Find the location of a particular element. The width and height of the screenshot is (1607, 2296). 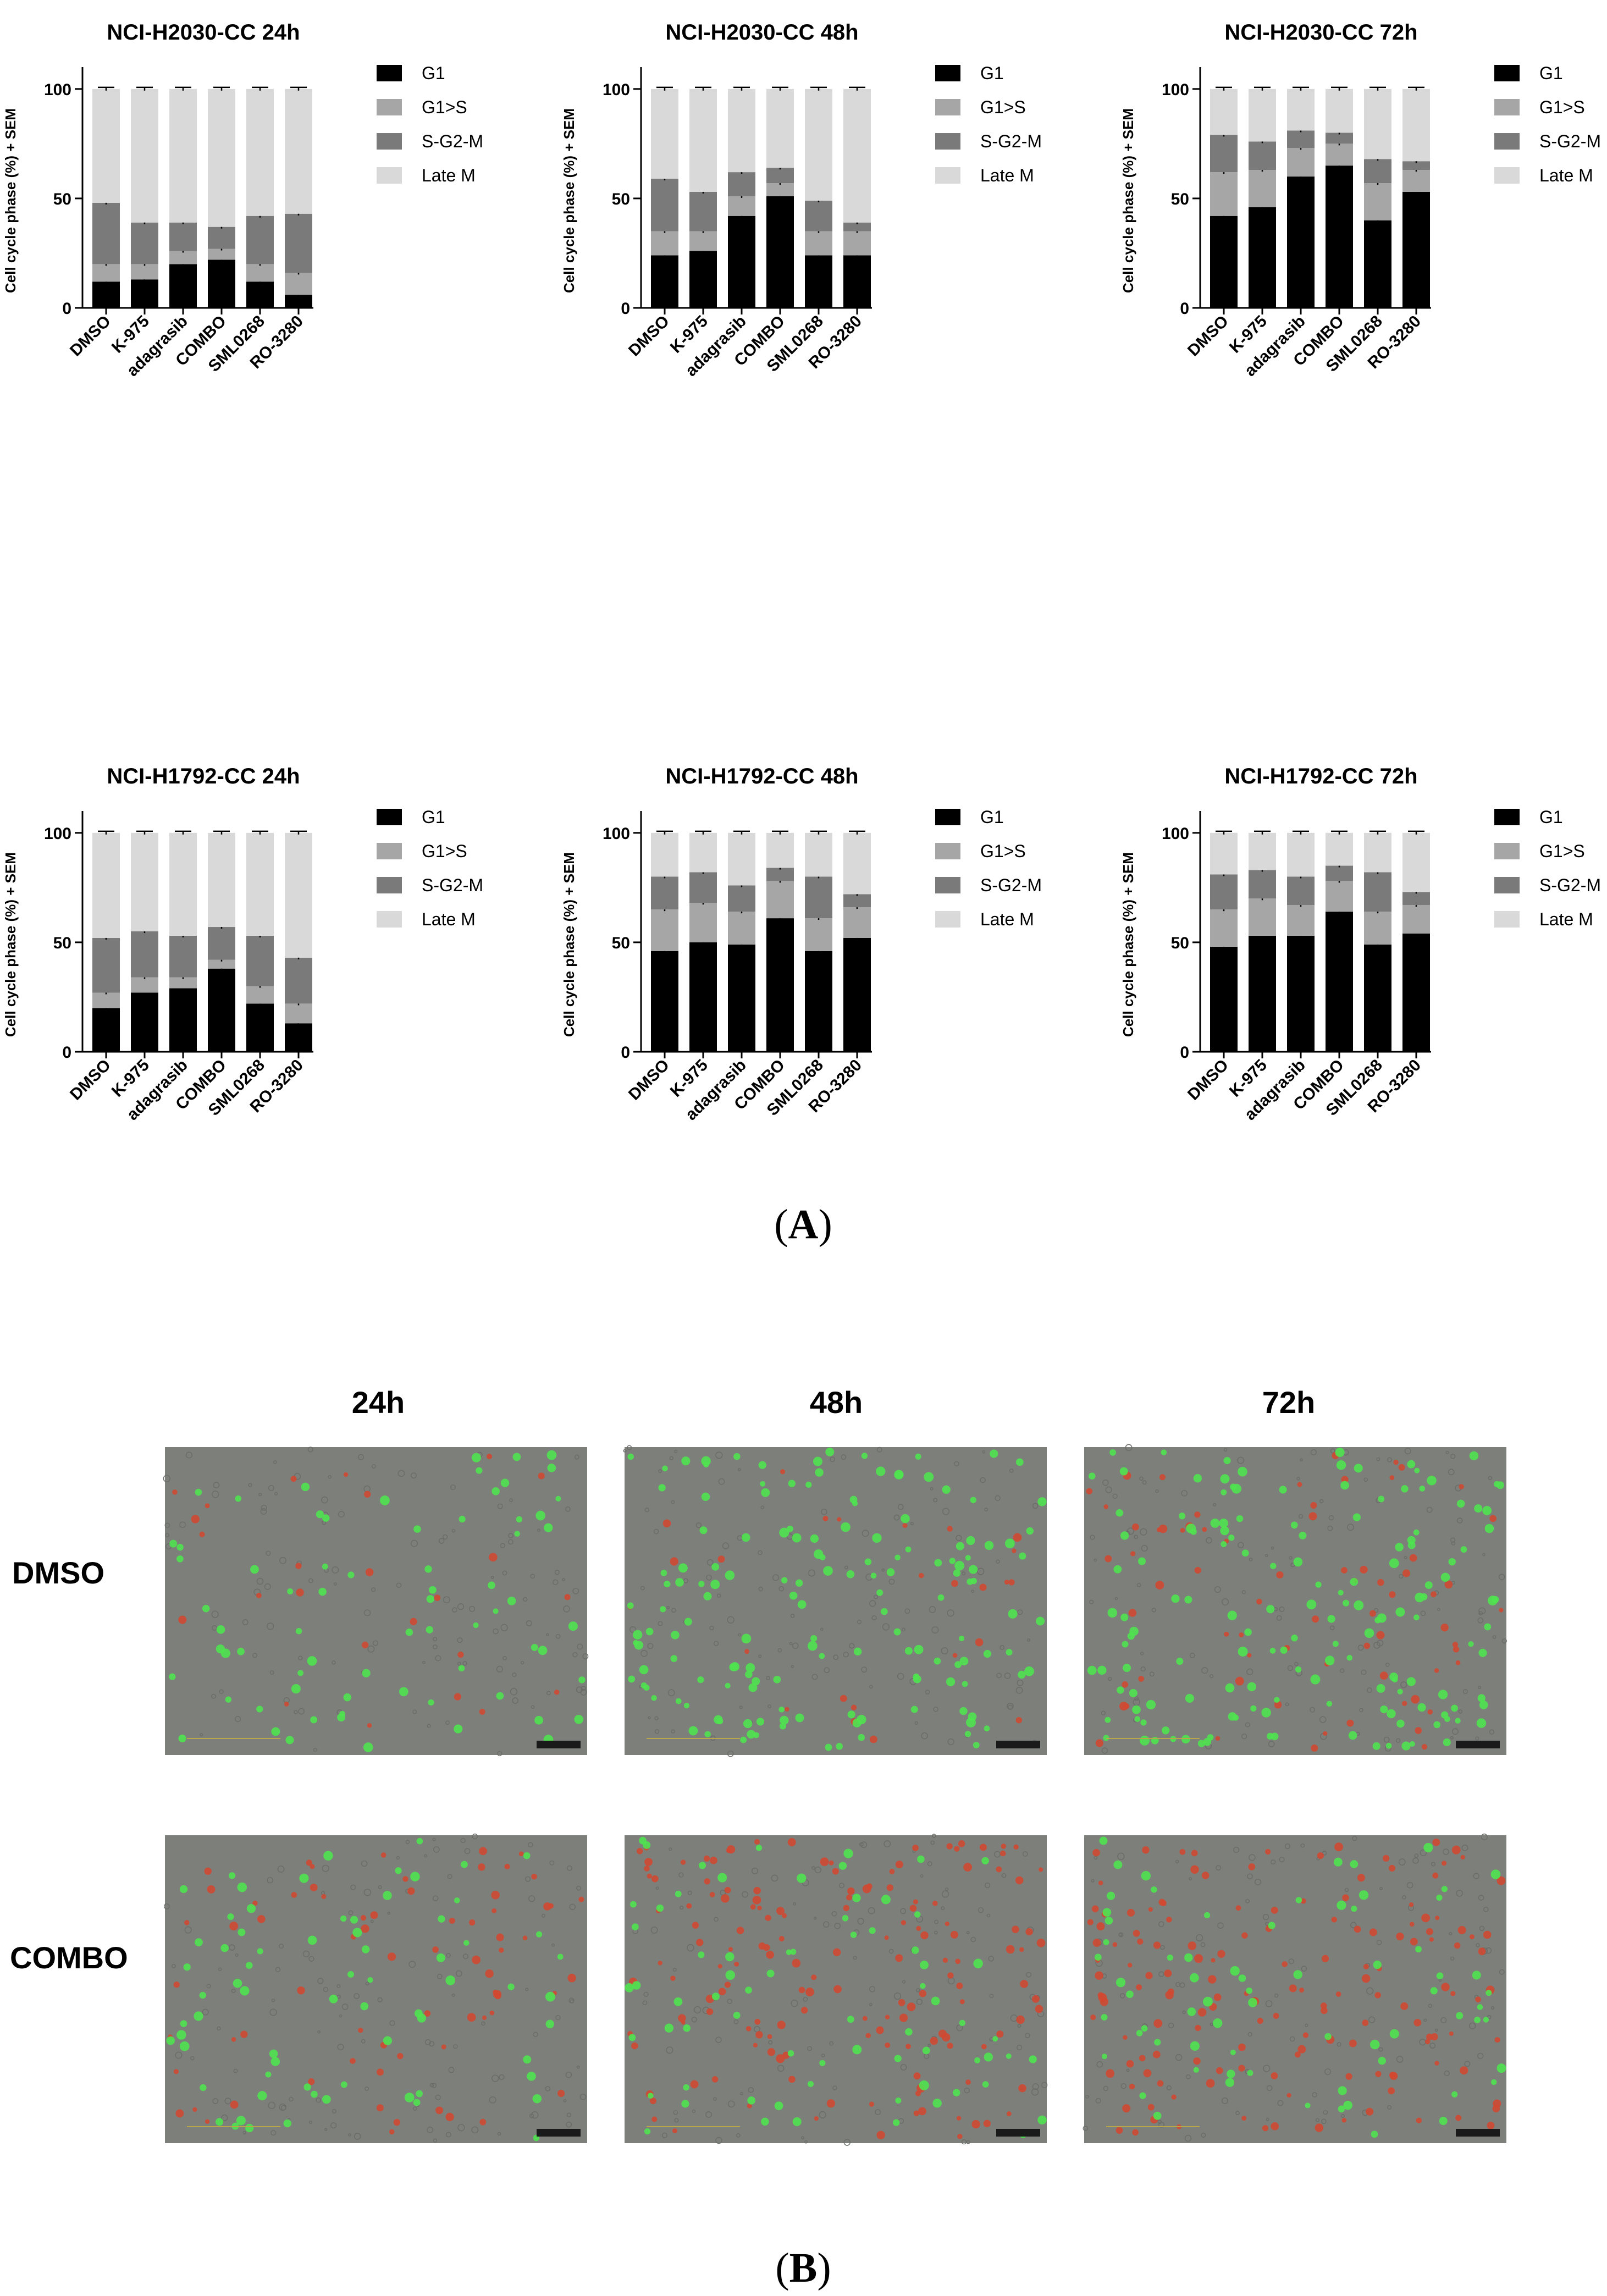

bar-segment-latem is located at coordinates (742, 859).